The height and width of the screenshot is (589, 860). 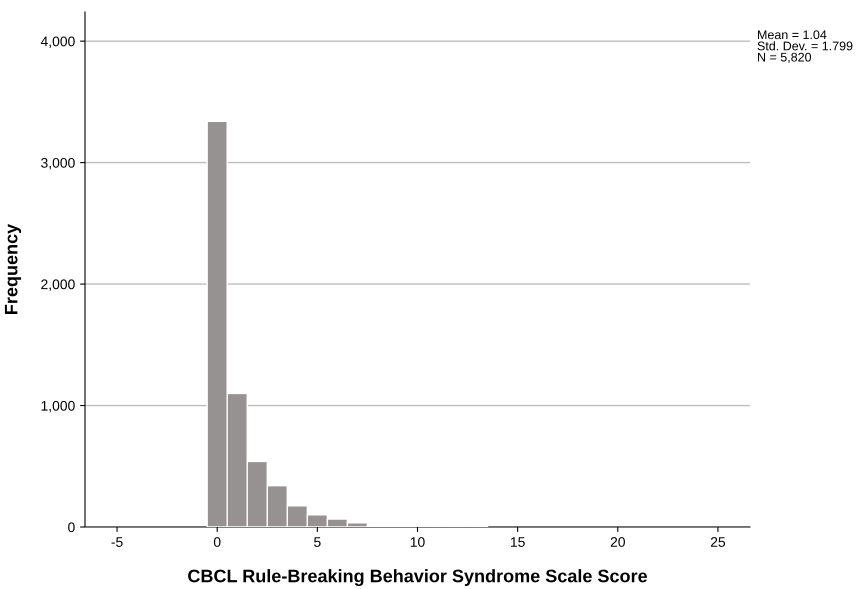 What do you see at coordinates (617, 542) in the screenshot?
I see `x-tick-label: 20` at bounding box center [617, 542].